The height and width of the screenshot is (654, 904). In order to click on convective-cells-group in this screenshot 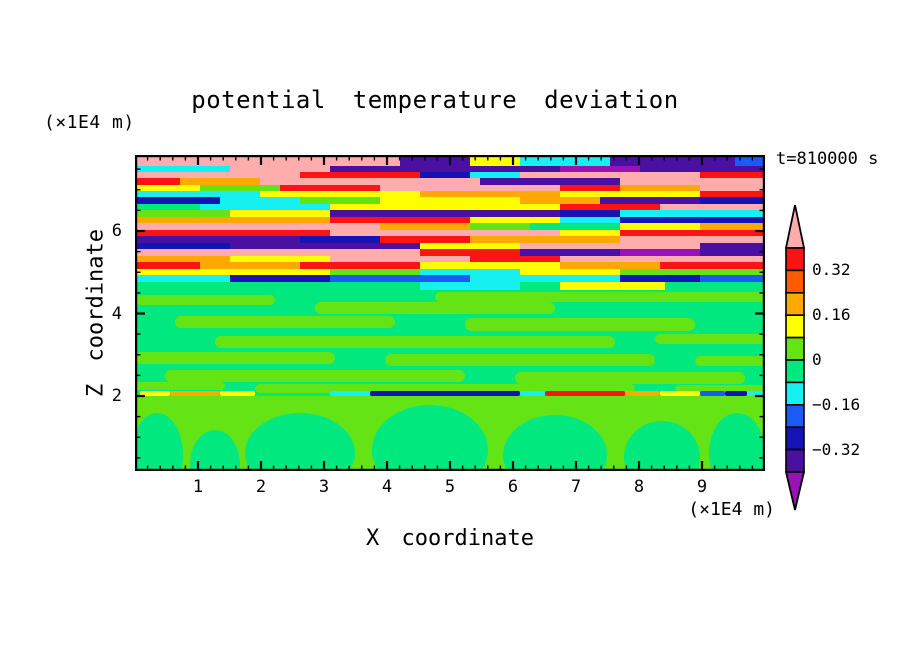, I will do `click(450, 438)`.